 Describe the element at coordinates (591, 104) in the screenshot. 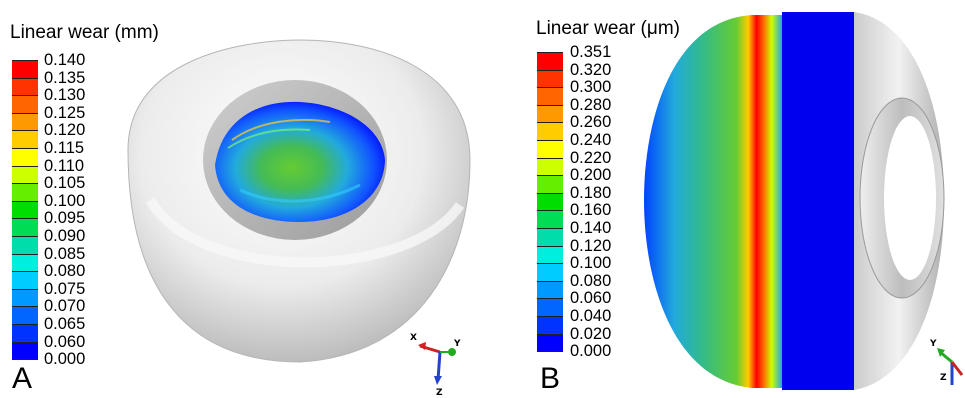

I see `legend-tick-label: 0.280` at that location.